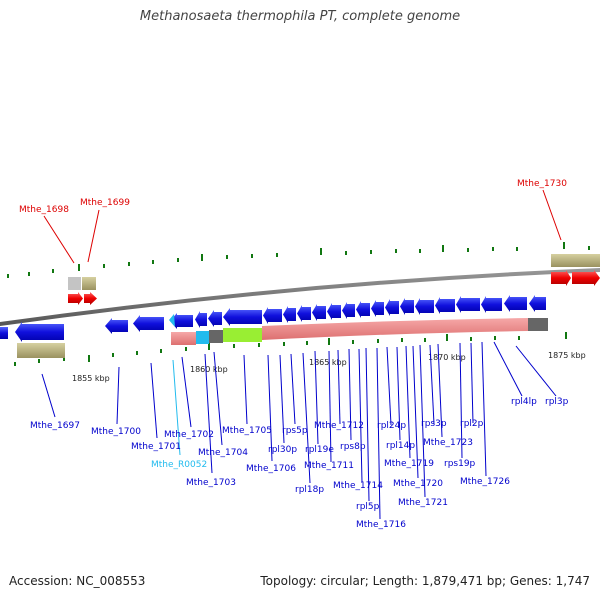 The image size is (600, 600). What do you see at coordinates (328, 362) in the screenshot?
I see `scale-label-1865: 1865 kbp` at bounding box center [328, 362].